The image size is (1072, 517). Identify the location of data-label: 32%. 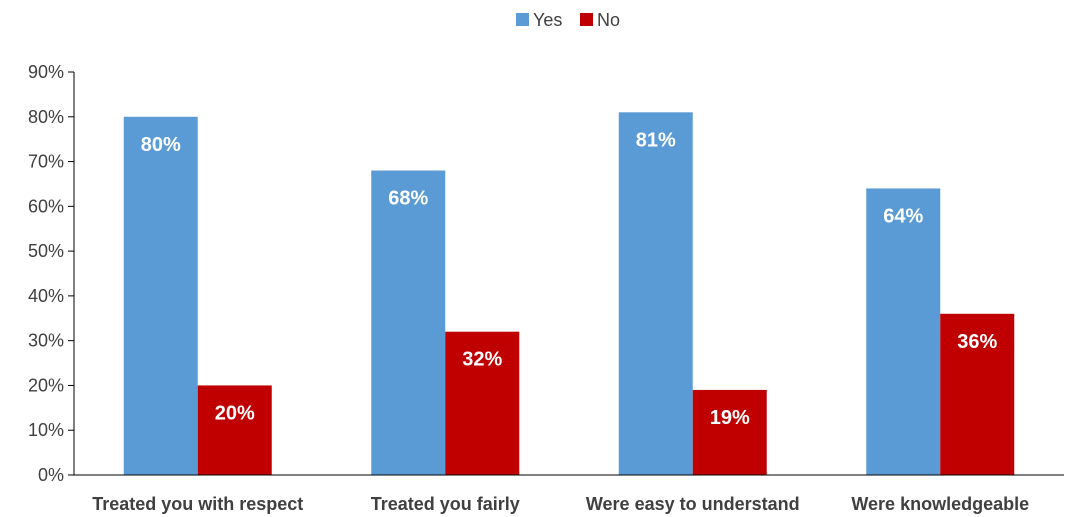
(482, 360).